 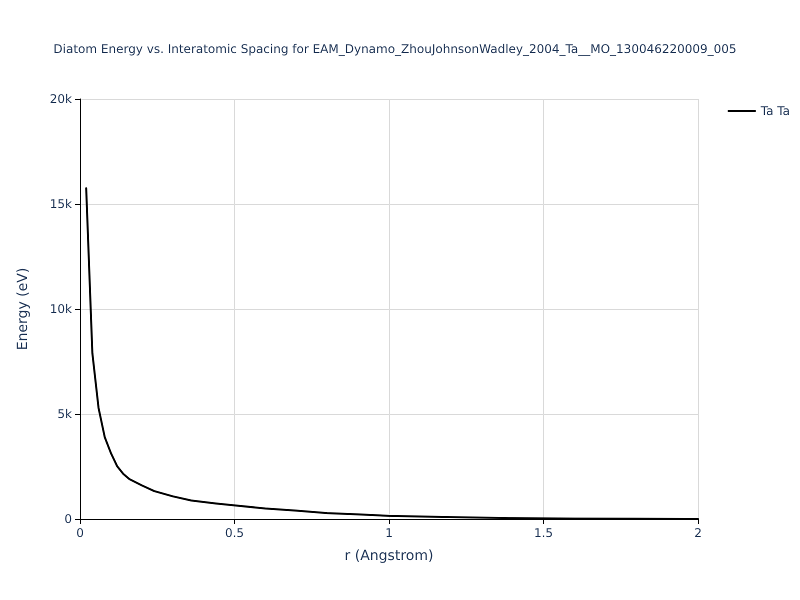 I want to click on y-axis-title: Energy (eV), so click(x=23, y=309).